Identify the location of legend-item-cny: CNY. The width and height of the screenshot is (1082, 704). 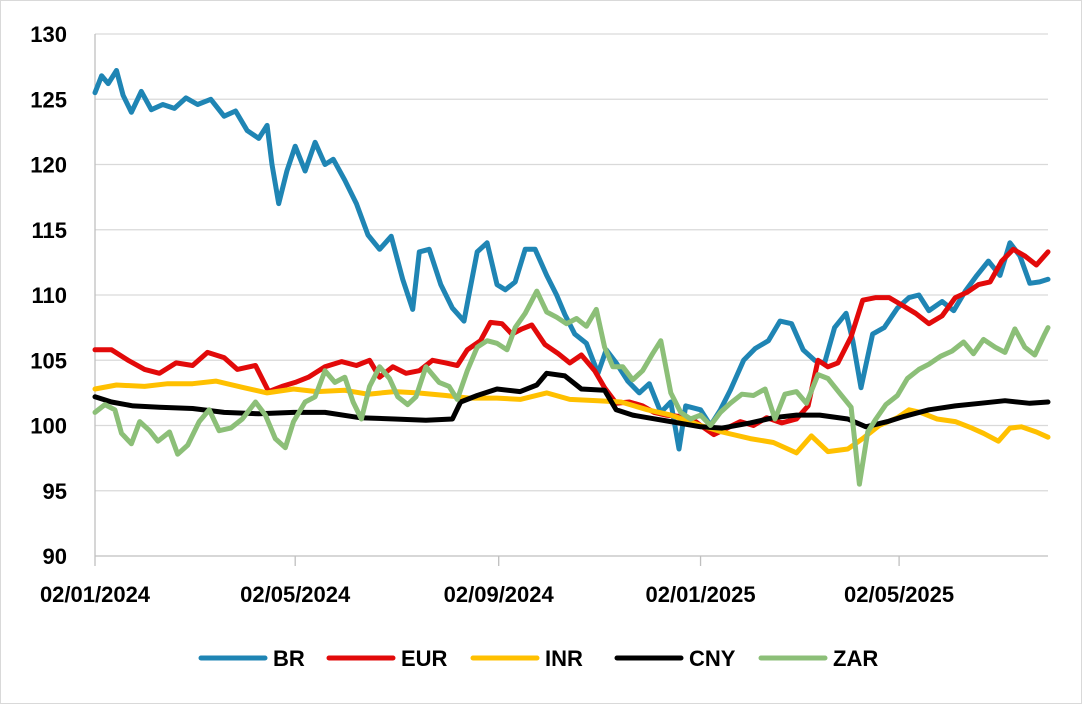
(675, 658).